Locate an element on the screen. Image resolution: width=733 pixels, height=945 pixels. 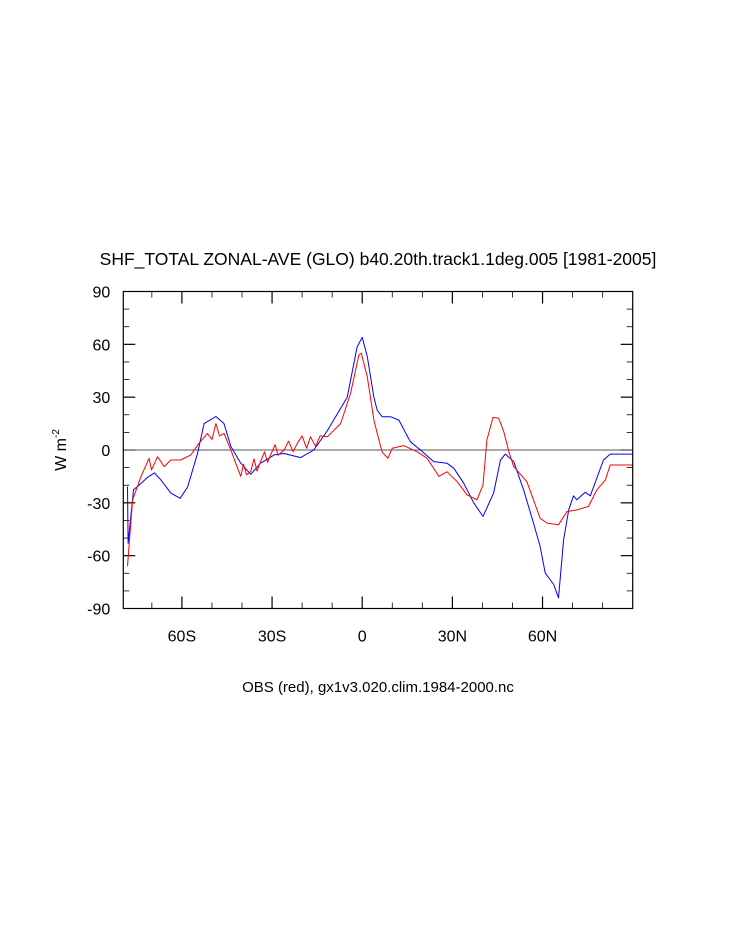
x-tick-label: 60N is located at coordinates (542, 637).